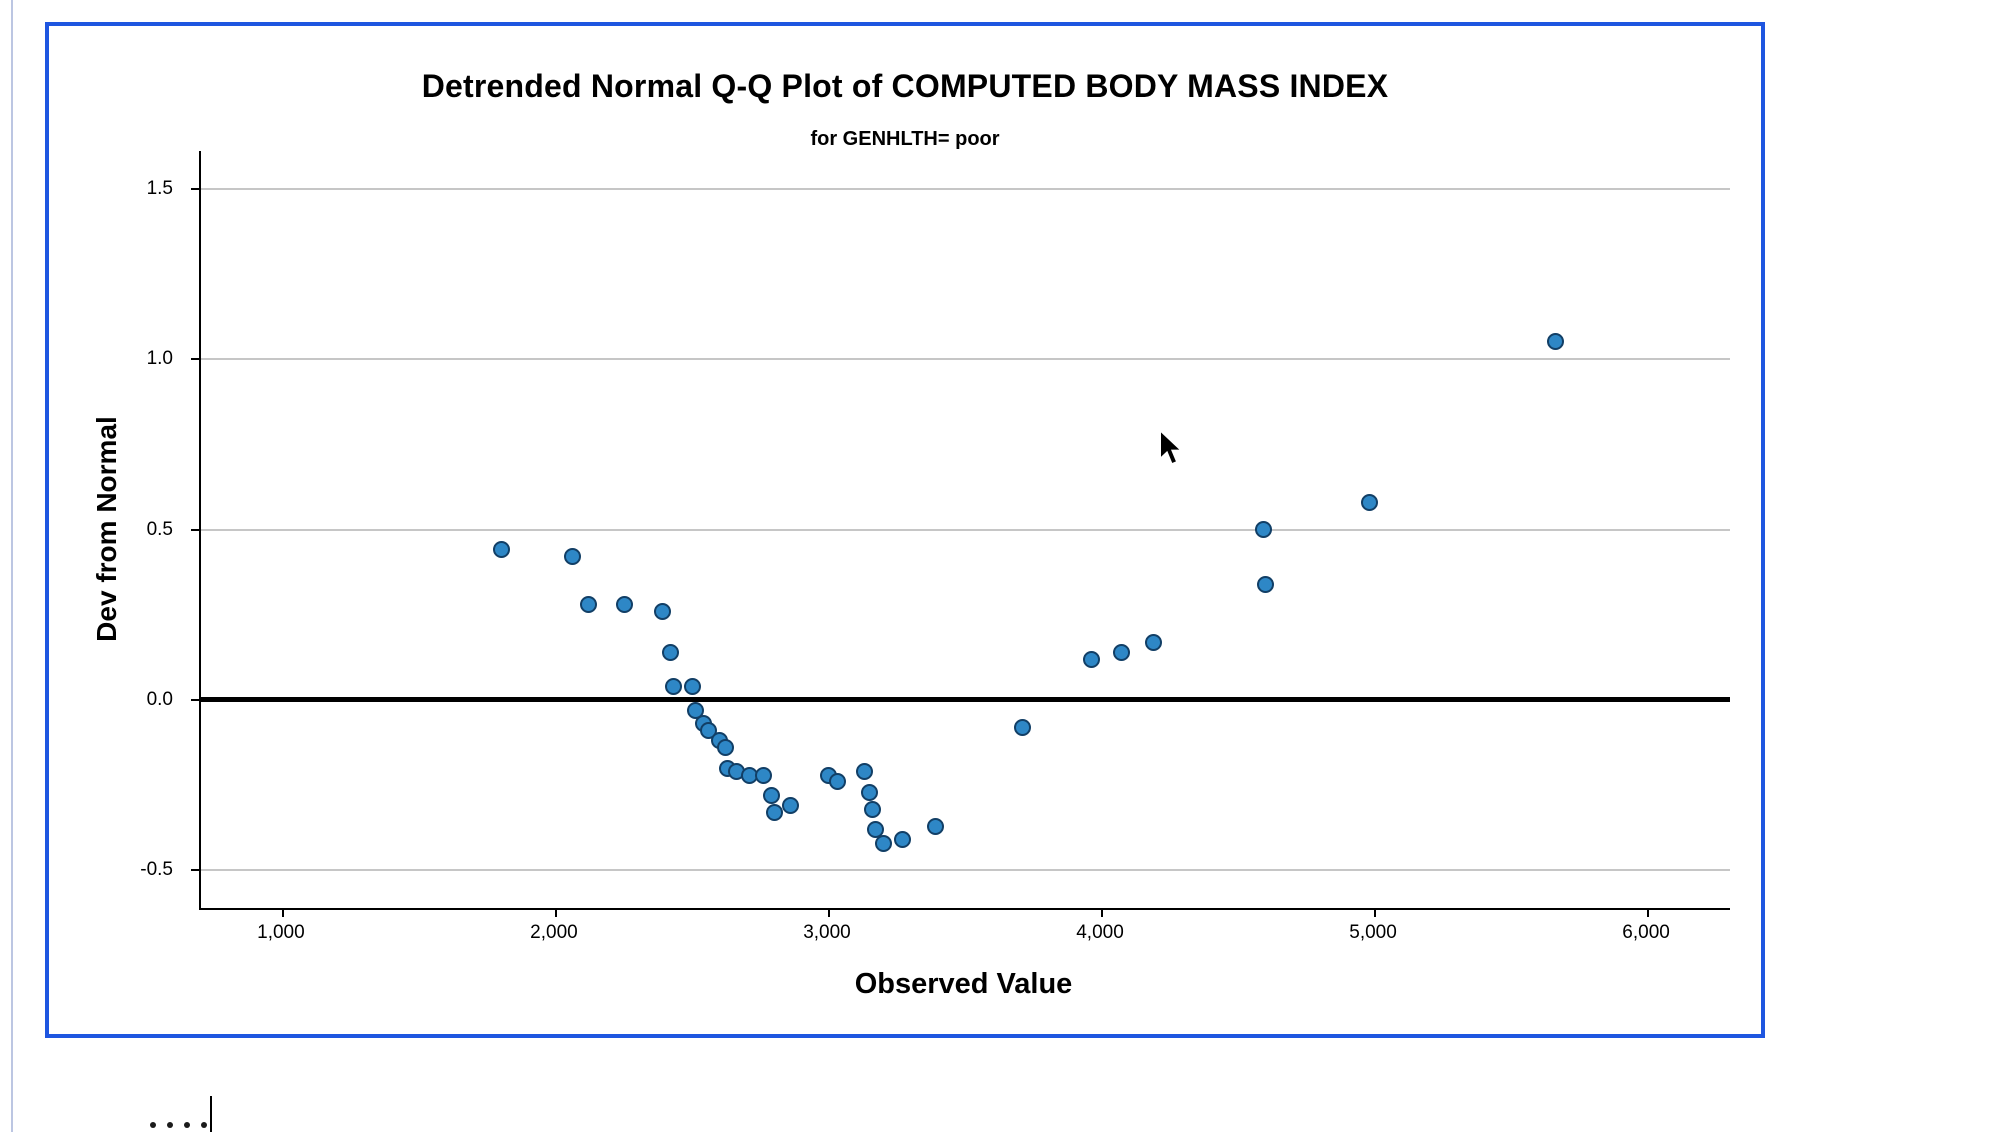 Image resolution: width=2006 pixels, height=1132 pixels. I want to click on y-tick-label: -0.5, so click(156, 870).